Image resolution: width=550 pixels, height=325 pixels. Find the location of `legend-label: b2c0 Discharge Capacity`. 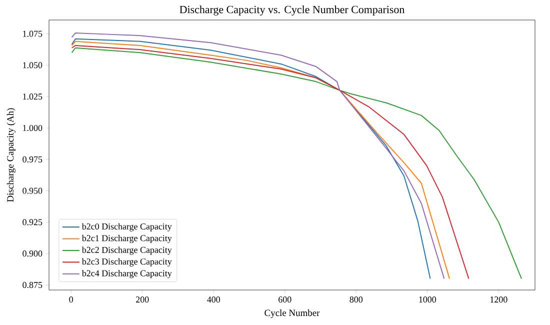

legend-label: b2c0 Discharge Capacity is located at coordinates (127, 227).